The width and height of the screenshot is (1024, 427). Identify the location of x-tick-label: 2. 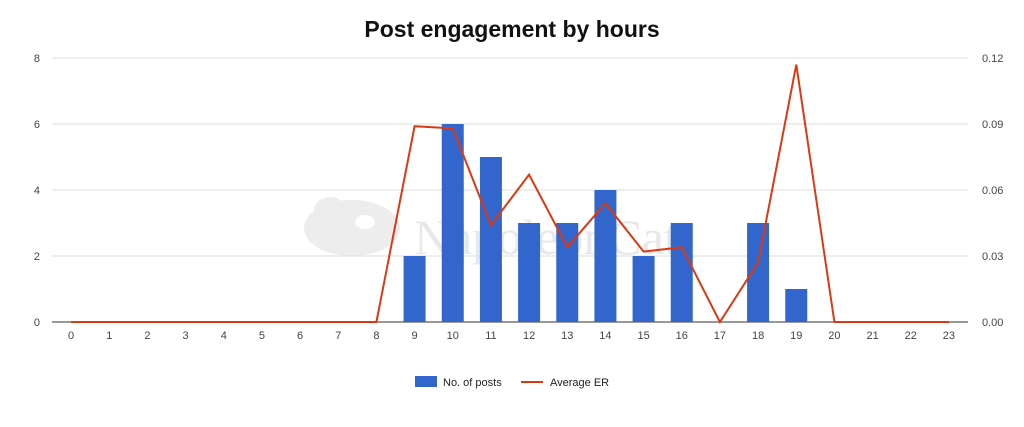
(147, 336).